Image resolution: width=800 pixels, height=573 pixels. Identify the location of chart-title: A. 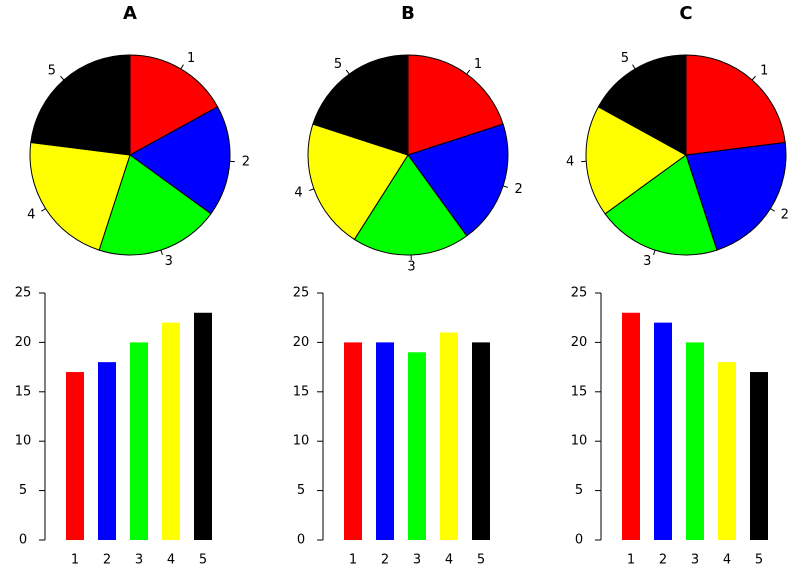
(130, 13).